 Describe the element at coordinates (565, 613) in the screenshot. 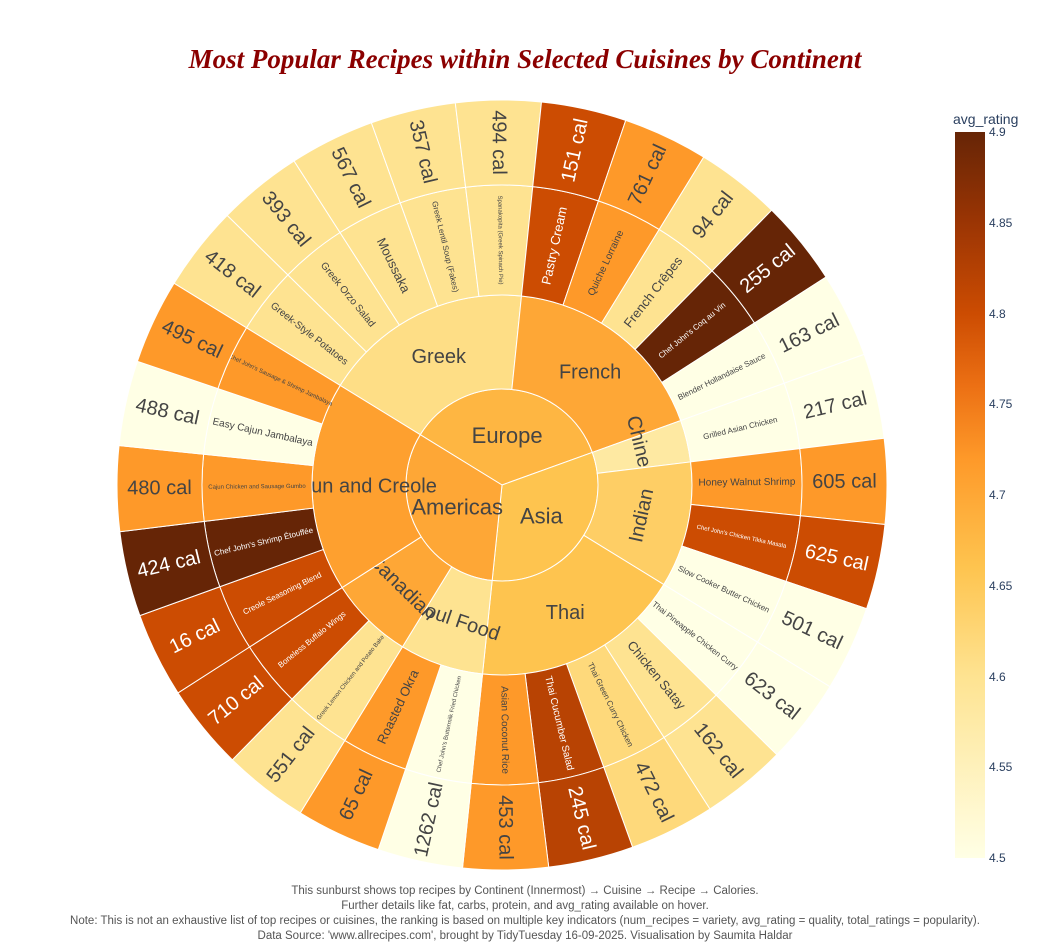

I see `cuisine-thai-label: Thai` at that location.